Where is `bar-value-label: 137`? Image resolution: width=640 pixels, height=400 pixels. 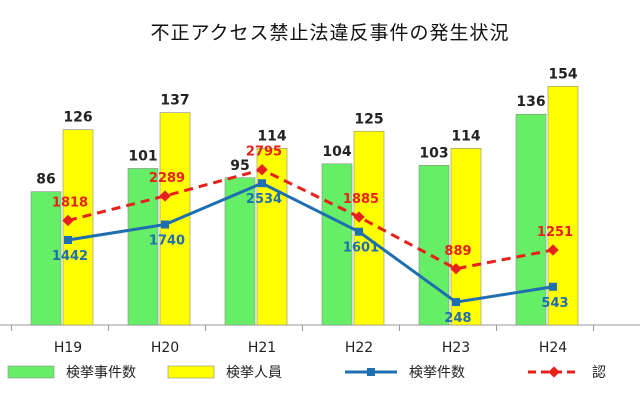 bar-value-label: 137 is located at coordinates (174, 101).